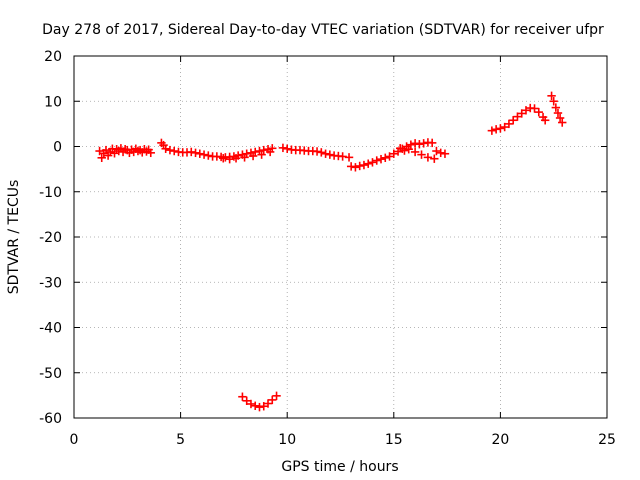  Describe the element at coordinates (287, 440) in the screenshot. I see `x-tick-label: 10` at that location.